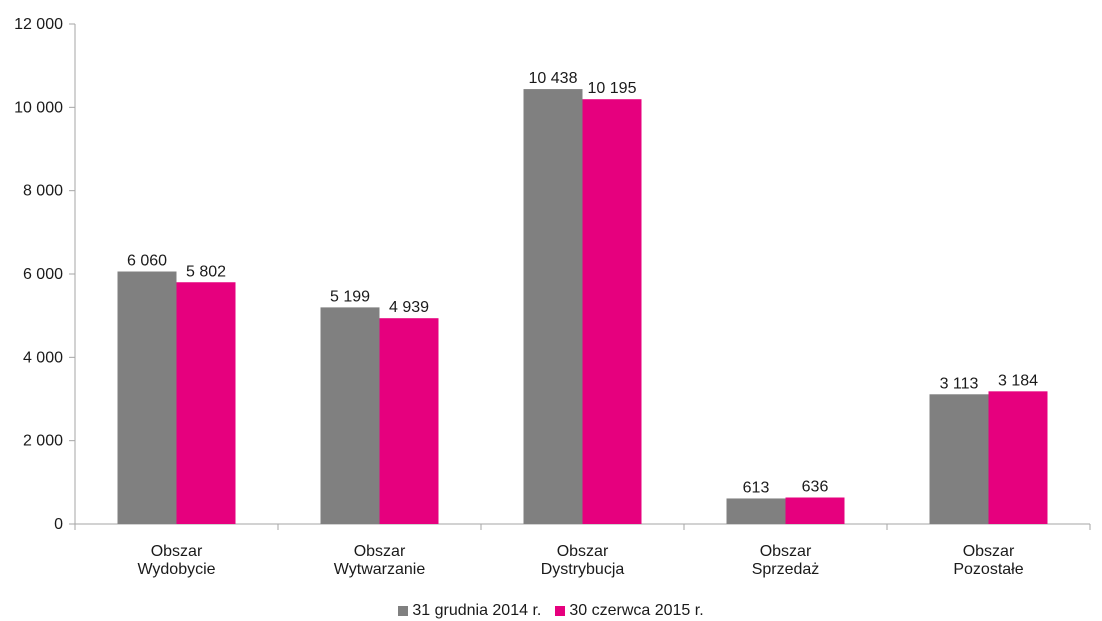 This screenshot has height=621, width=1102. What do you see at coordinates (959, 383) in the screenshot?
I see `data-label: 3 113` at bounding box center [959, 383].